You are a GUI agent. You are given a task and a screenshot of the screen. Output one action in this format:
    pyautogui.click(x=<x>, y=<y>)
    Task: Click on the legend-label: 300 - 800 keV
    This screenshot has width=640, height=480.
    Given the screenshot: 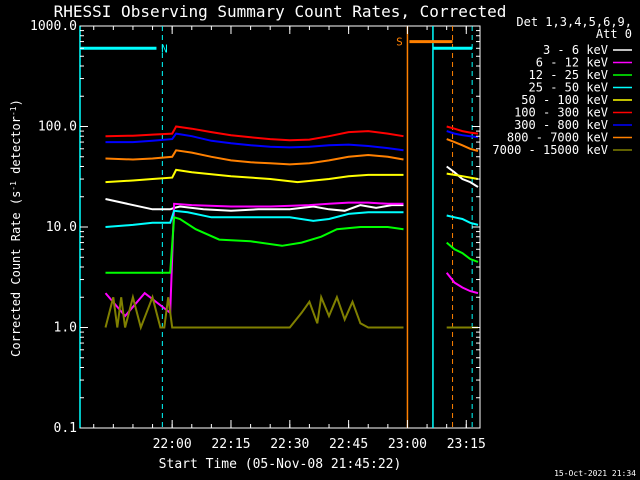 What is the action you would take?
    pyautogui.click(x=561, y=125)
    